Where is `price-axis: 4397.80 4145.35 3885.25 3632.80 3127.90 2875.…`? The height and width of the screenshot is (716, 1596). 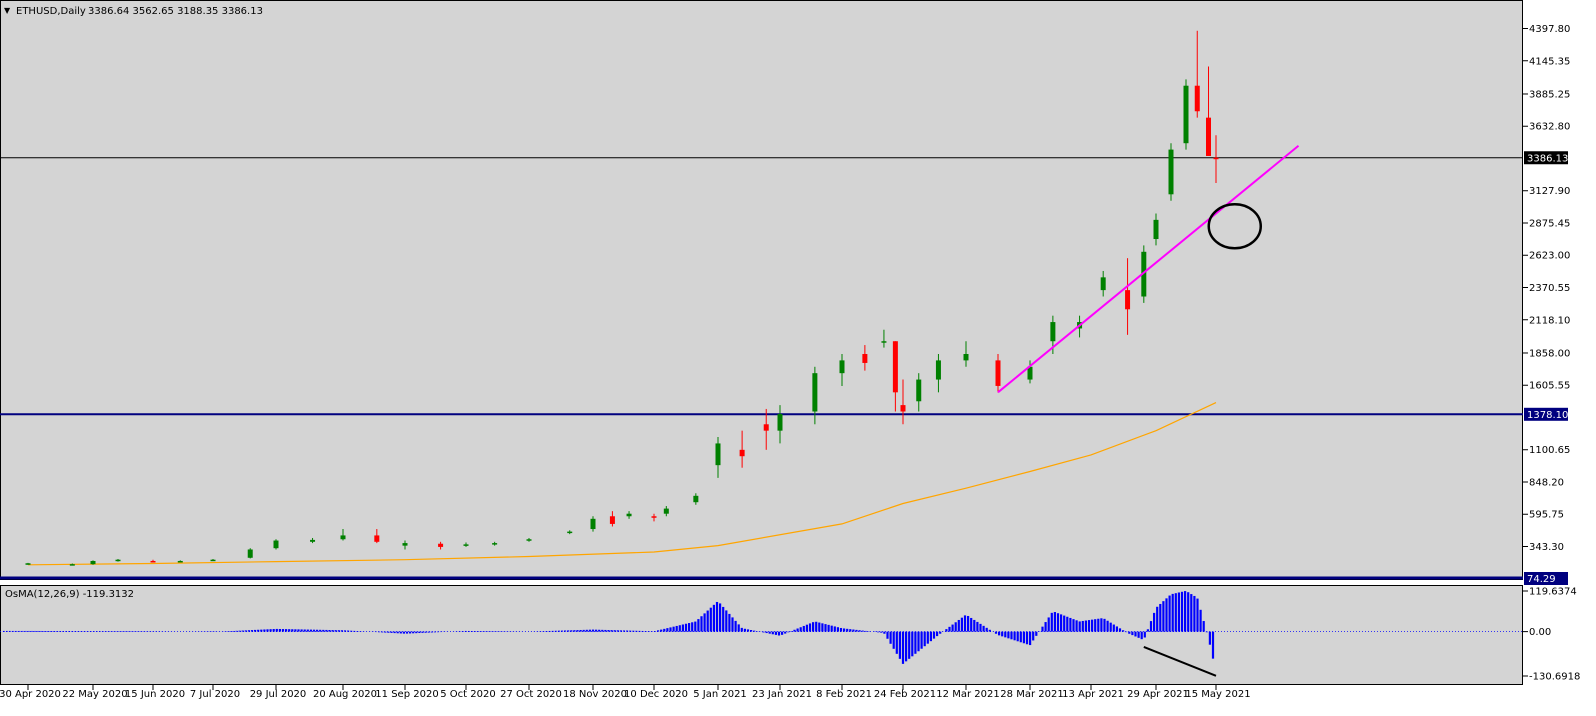
price-axis: 4397.80 4145.35 3885.25 3632.80 3127.90 2875.… is located at coordinates (1546, 288).